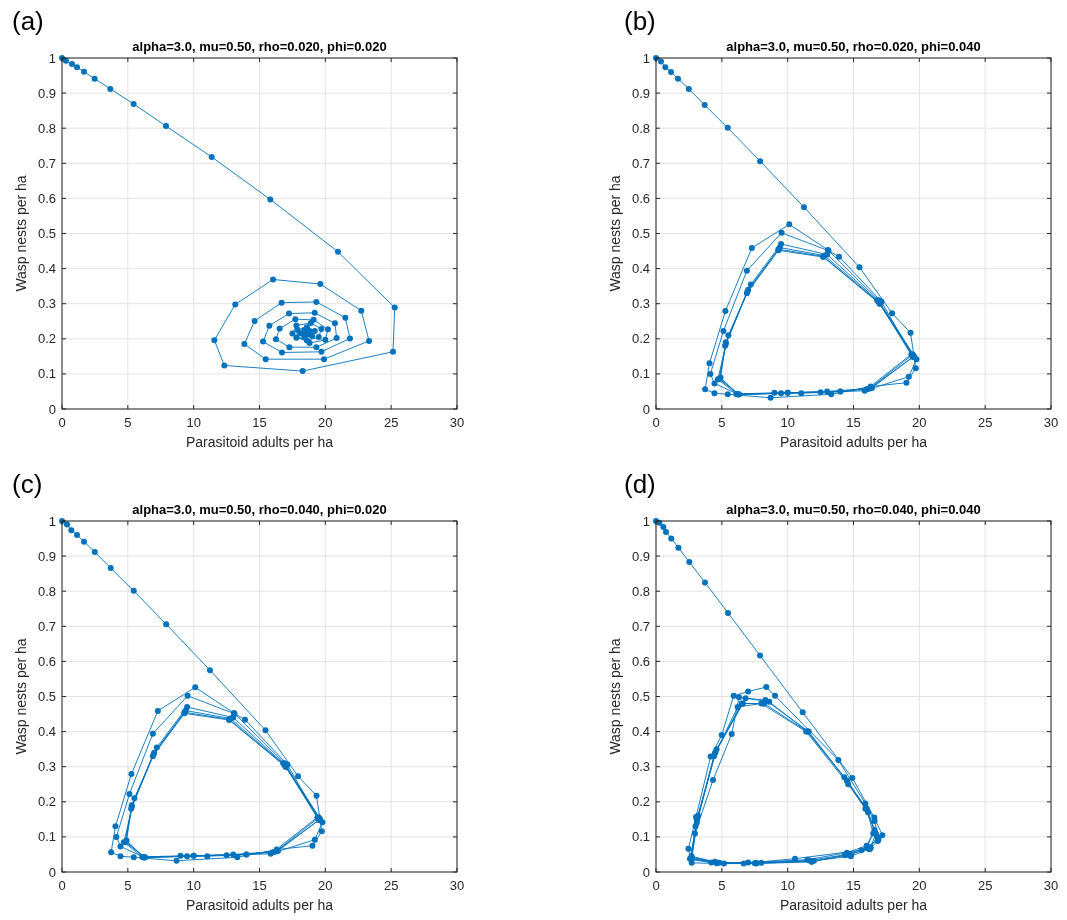 The image size is (1067, 920). What do you see at coordinates (27, 484) in the screenshot?
I see `text: (c)` at bounding box center [27, 484].